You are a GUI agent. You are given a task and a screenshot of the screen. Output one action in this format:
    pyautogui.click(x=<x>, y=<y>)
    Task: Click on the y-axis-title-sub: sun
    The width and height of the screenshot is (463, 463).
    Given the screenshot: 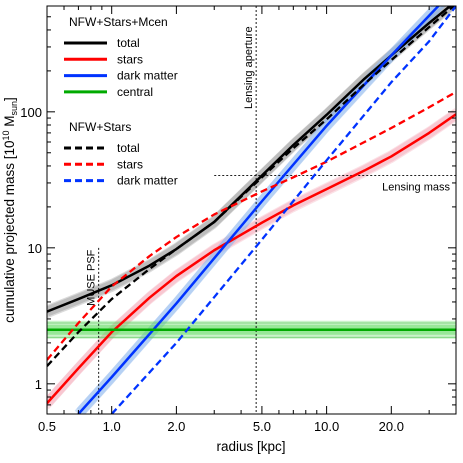 What is the action you would take?
    pyautogui.click(x=14, y=108)
    